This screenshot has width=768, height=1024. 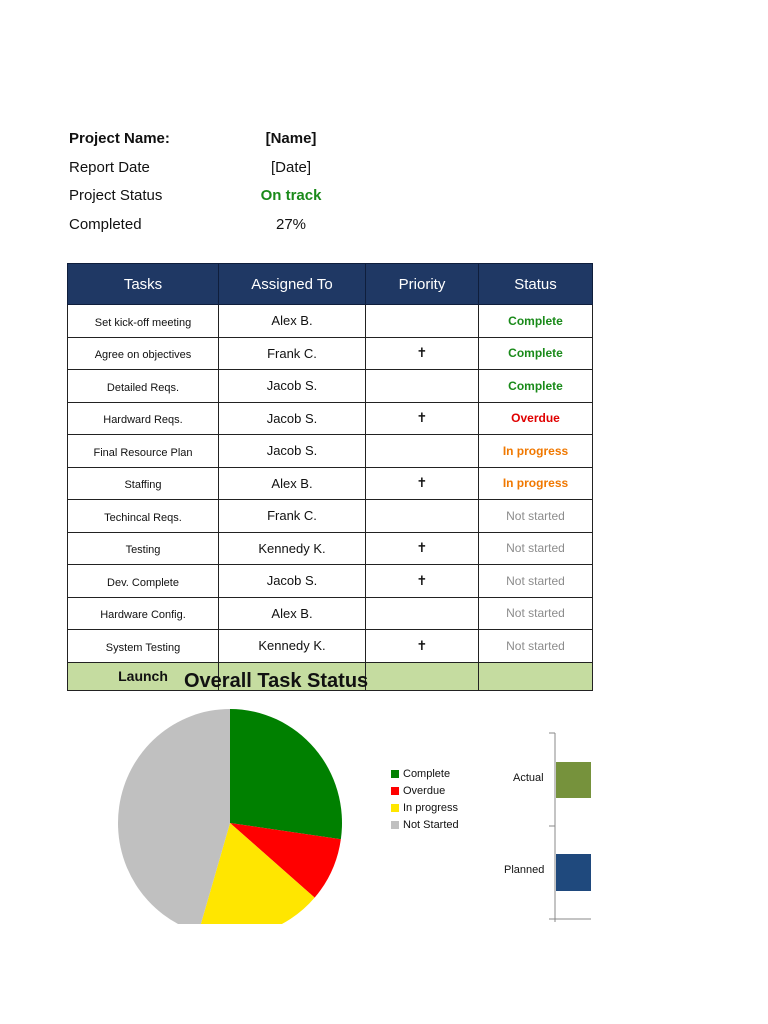 I want to click on legend-label: Complete, so click(x=427, y=773).